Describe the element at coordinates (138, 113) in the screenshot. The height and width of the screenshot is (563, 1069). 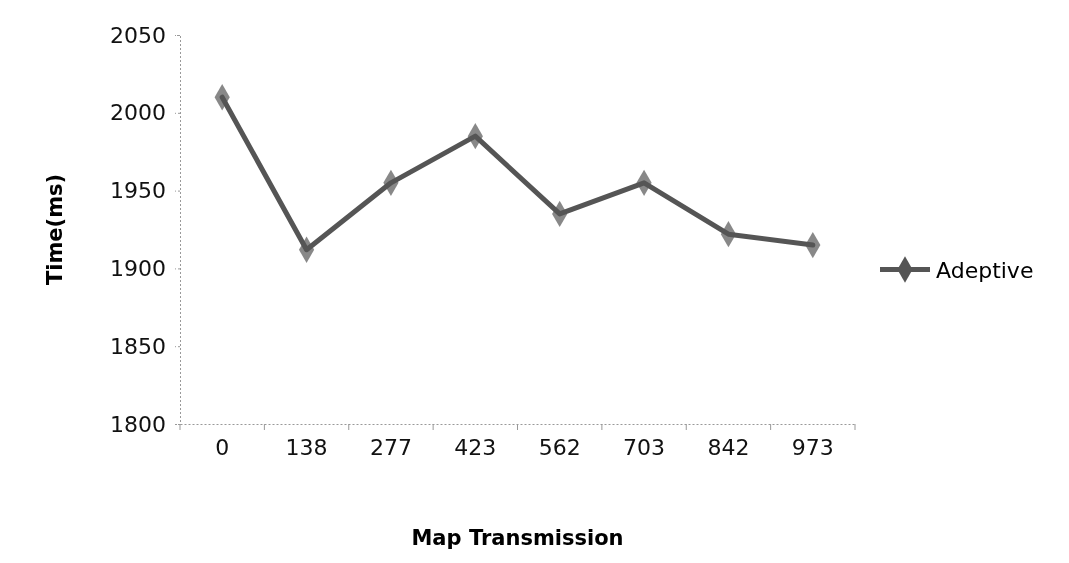
I see `y-tick-label: 2000` at that location.